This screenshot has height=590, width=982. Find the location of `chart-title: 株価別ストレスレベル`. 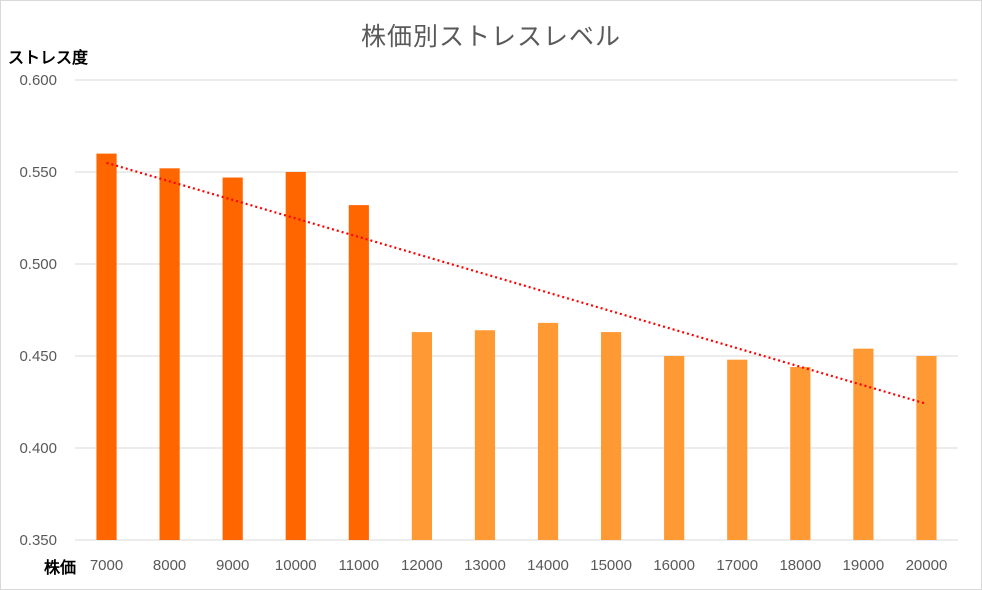

chart-title: 株価別ストレスレベル is located at coordinates (490, 36).